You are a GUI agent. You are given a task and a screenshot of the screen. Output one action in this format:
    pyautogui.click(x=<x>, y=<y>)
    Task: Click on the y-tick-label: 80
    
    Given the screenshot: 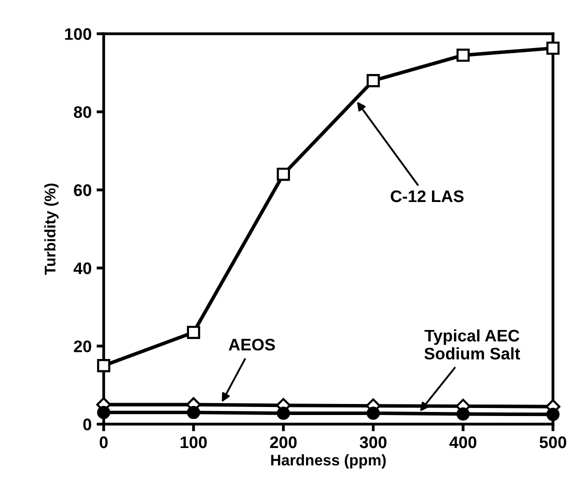 What is the action you would take?
    pyautogui.click(x=83, y=112)
    